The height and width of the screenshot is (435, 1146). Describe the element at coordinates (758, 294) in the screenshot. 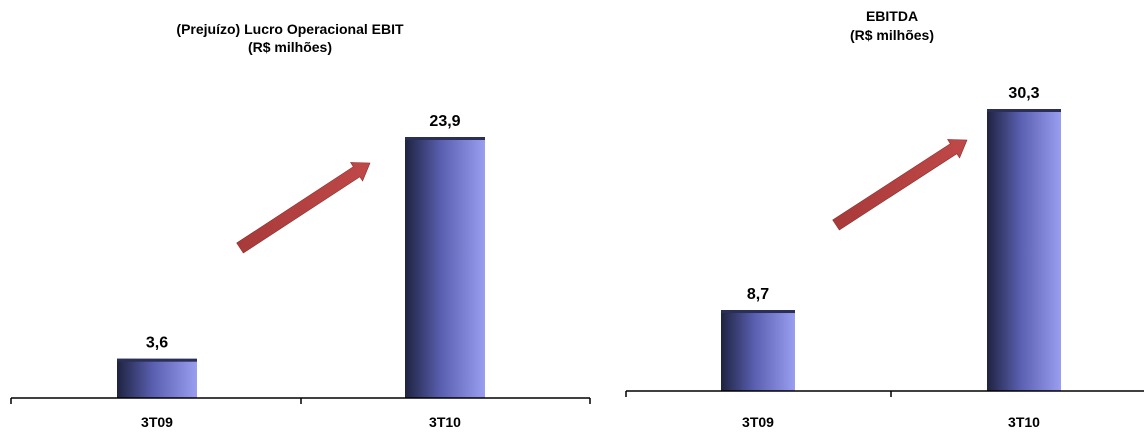

I see `chart-ebitda-data-label-3T09: 8,7` at that location.